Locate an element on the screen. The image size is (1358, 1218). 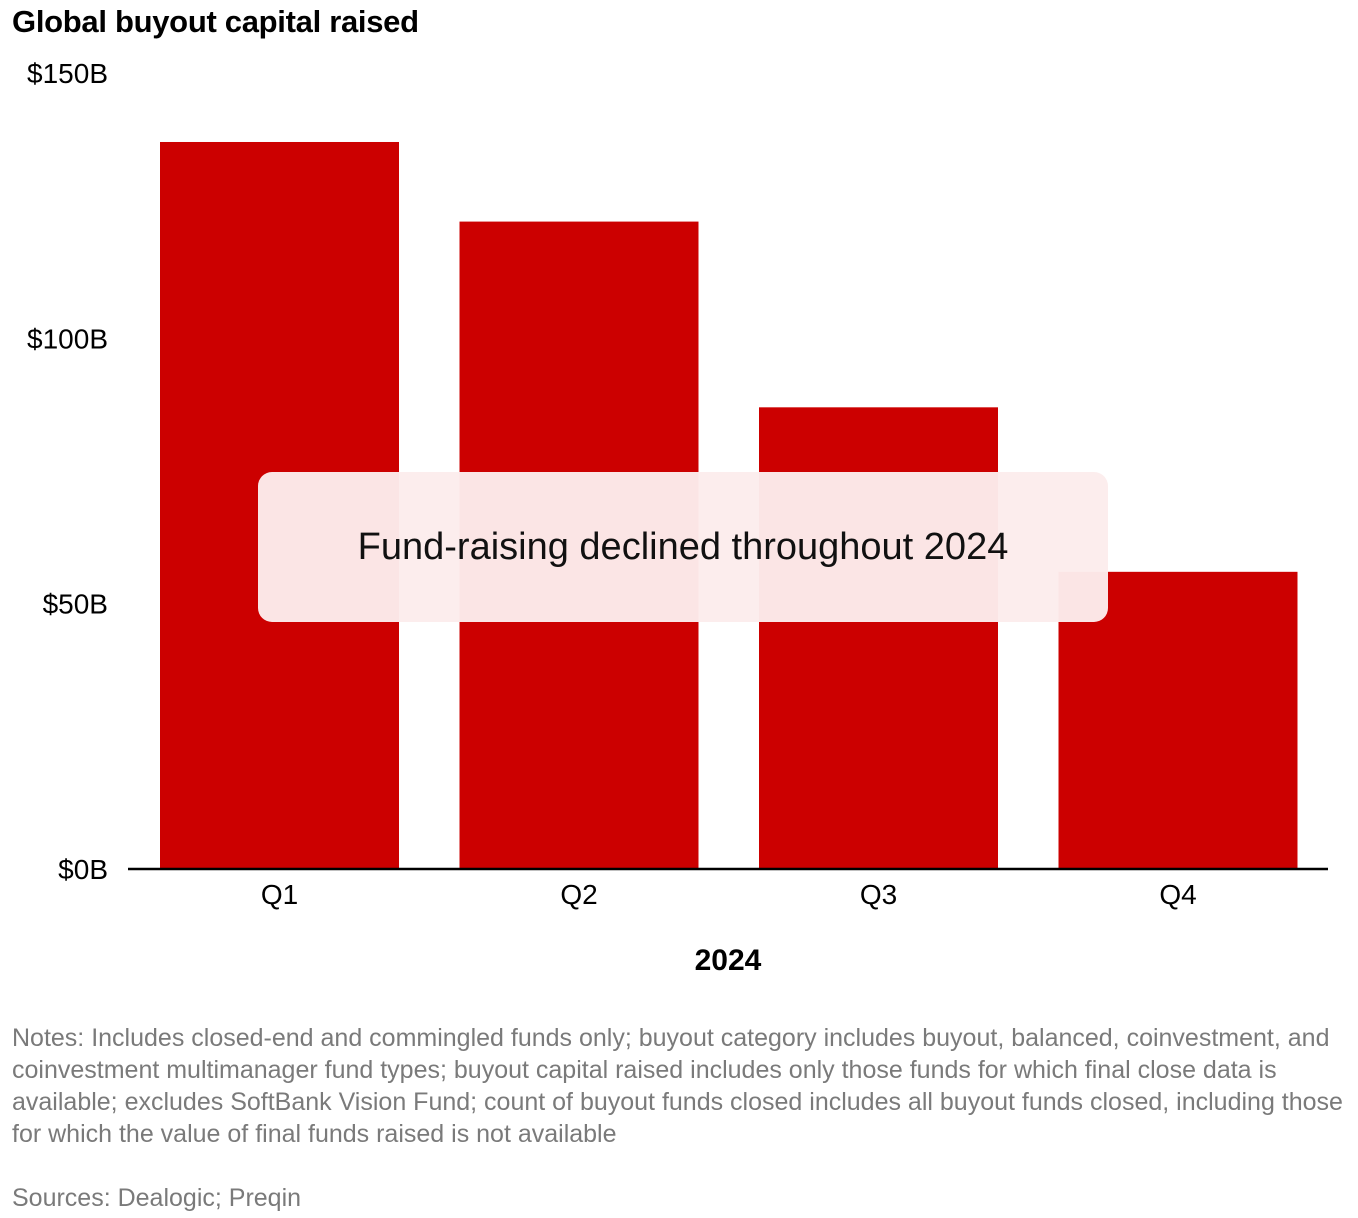
y-tick-label: $100B is located at coordinates (67, 338).